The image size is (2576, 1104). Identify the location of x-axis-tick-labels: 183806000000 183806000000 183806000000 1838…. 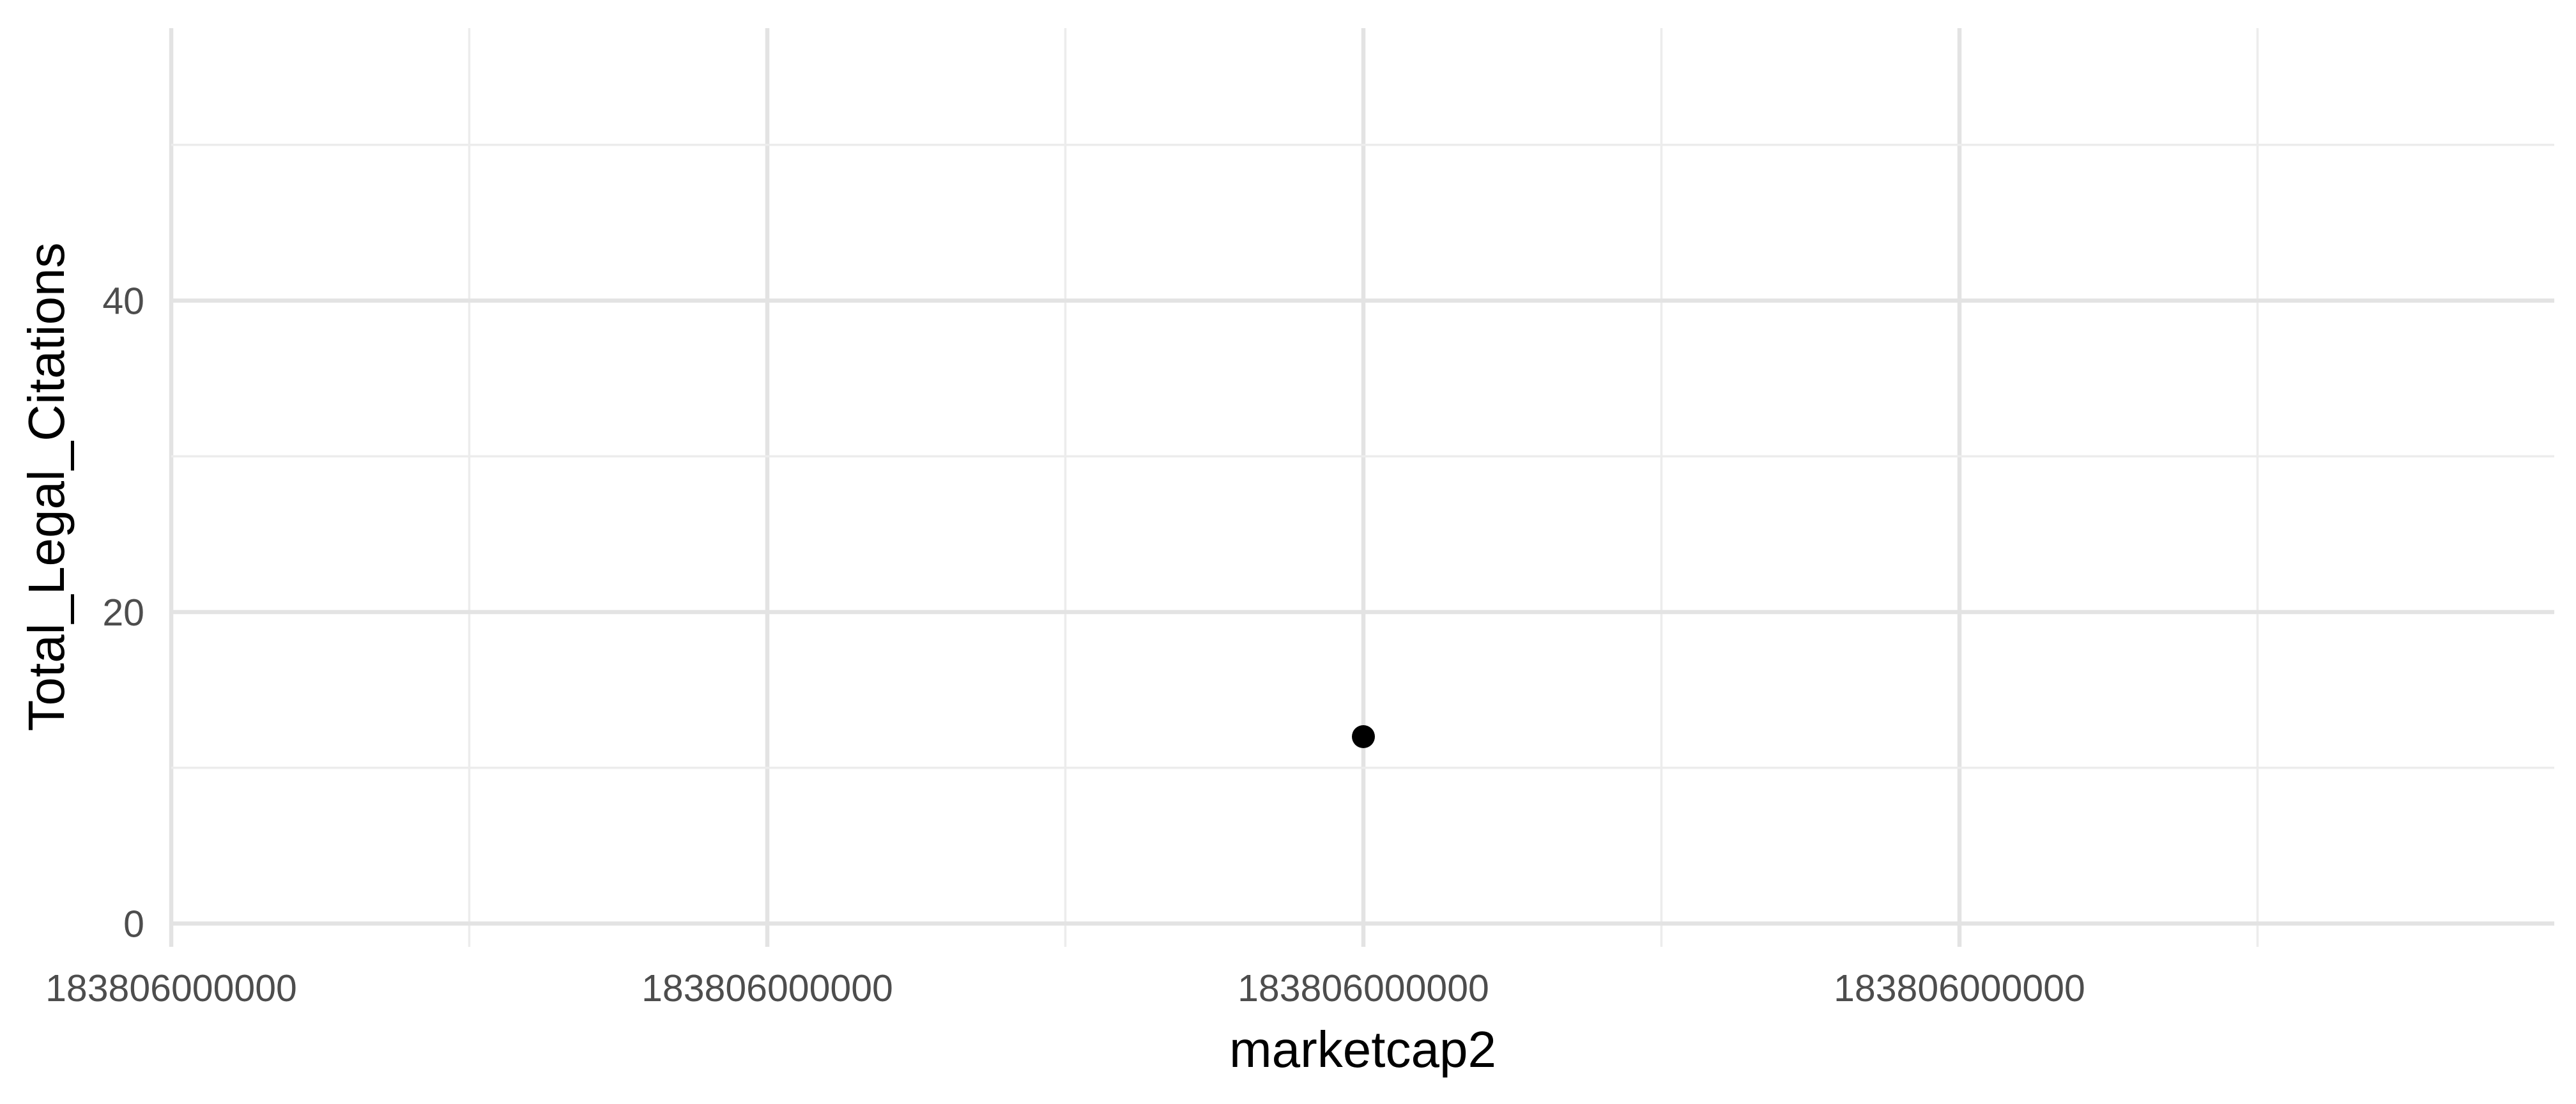
(1065, 988).